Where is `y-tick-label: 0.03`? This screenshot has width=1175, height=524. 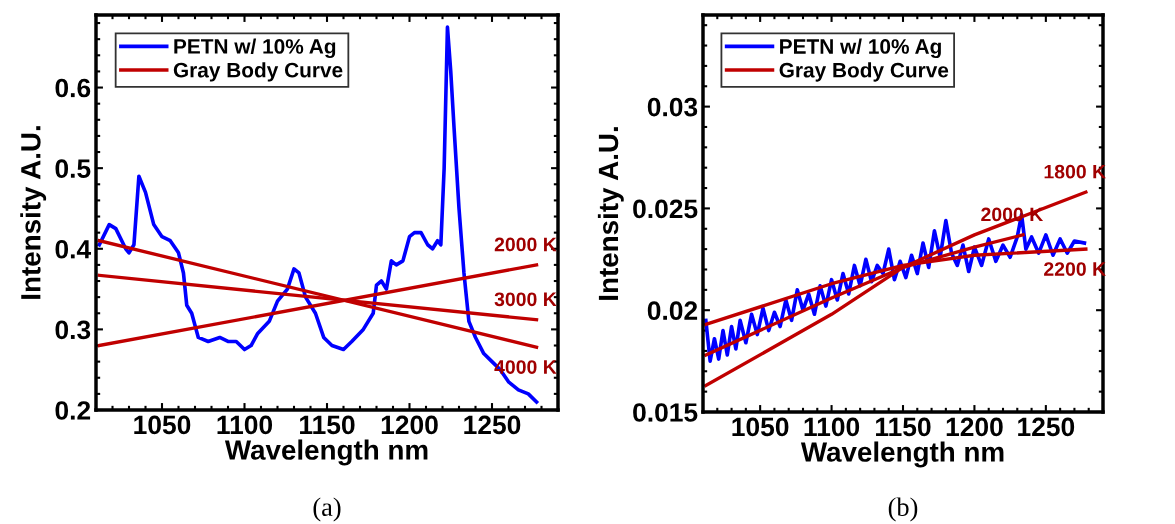
y-tick-label: 0.03 is located at coordinates (672, 107).